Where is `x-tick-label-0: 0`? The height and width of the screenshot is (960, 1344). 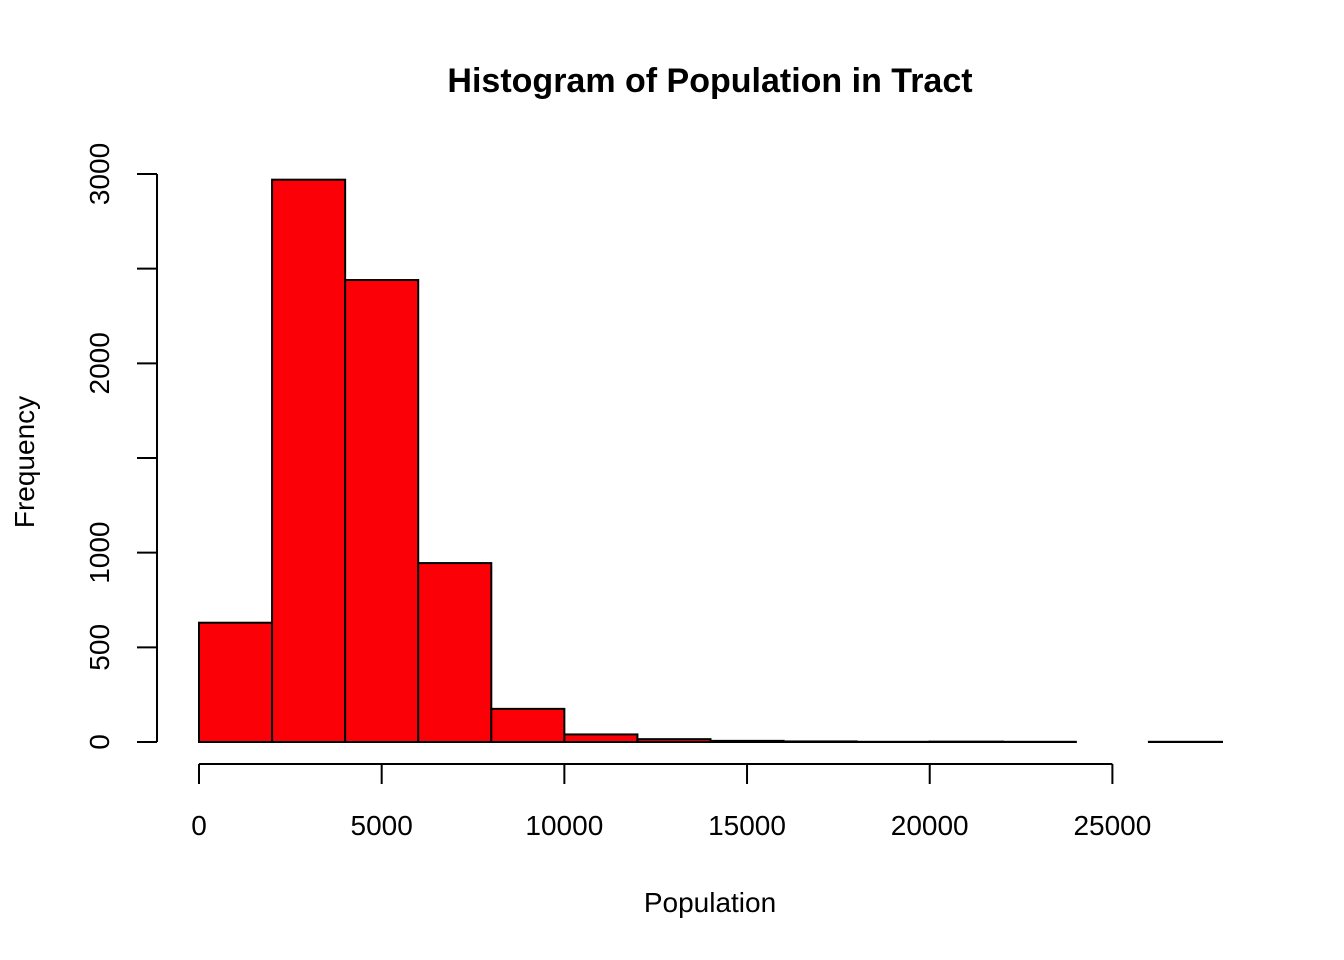 x-tick-label-0: 0 is located at coordinates (199, 825).